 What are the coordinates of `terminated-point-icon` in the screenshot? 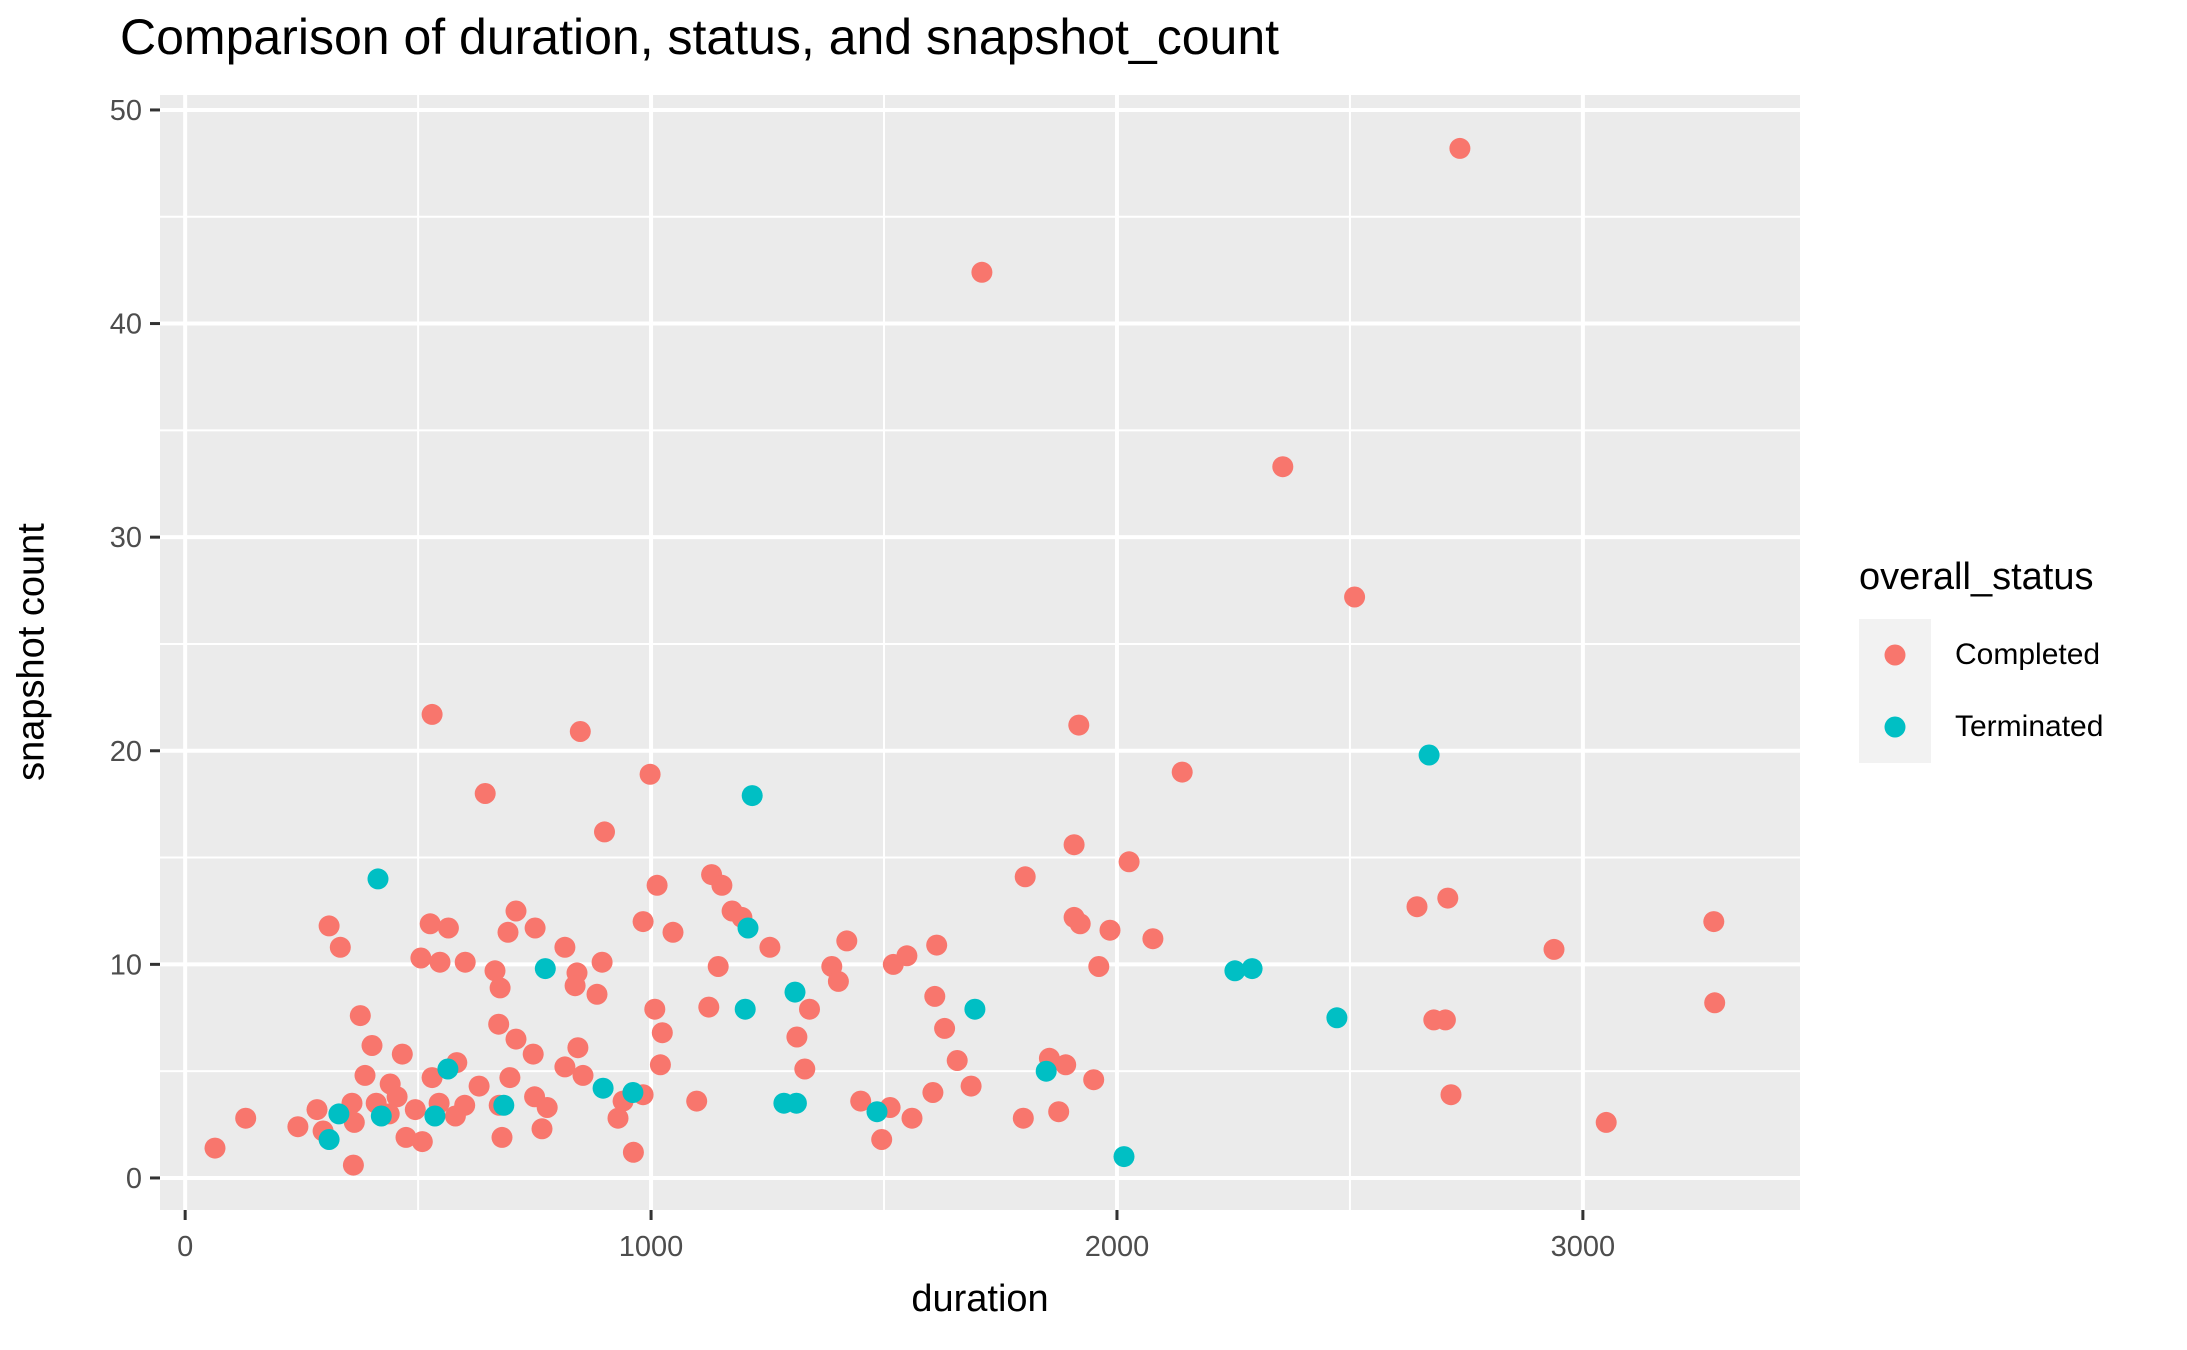 It's located at (1895, 727).